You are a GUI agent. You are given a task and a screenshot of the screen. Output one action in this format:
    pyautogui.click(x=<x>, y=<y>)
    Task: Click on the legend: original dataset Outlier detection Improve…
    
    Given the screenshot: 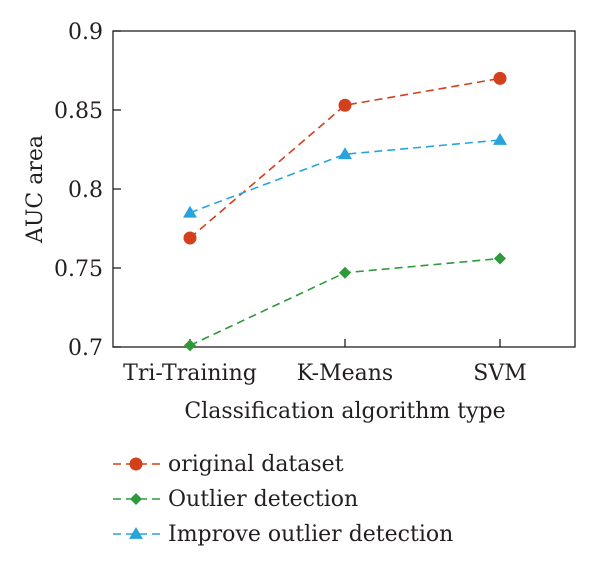 What is the action you would take?
    pyautogui.click(x=283, y=499)
    